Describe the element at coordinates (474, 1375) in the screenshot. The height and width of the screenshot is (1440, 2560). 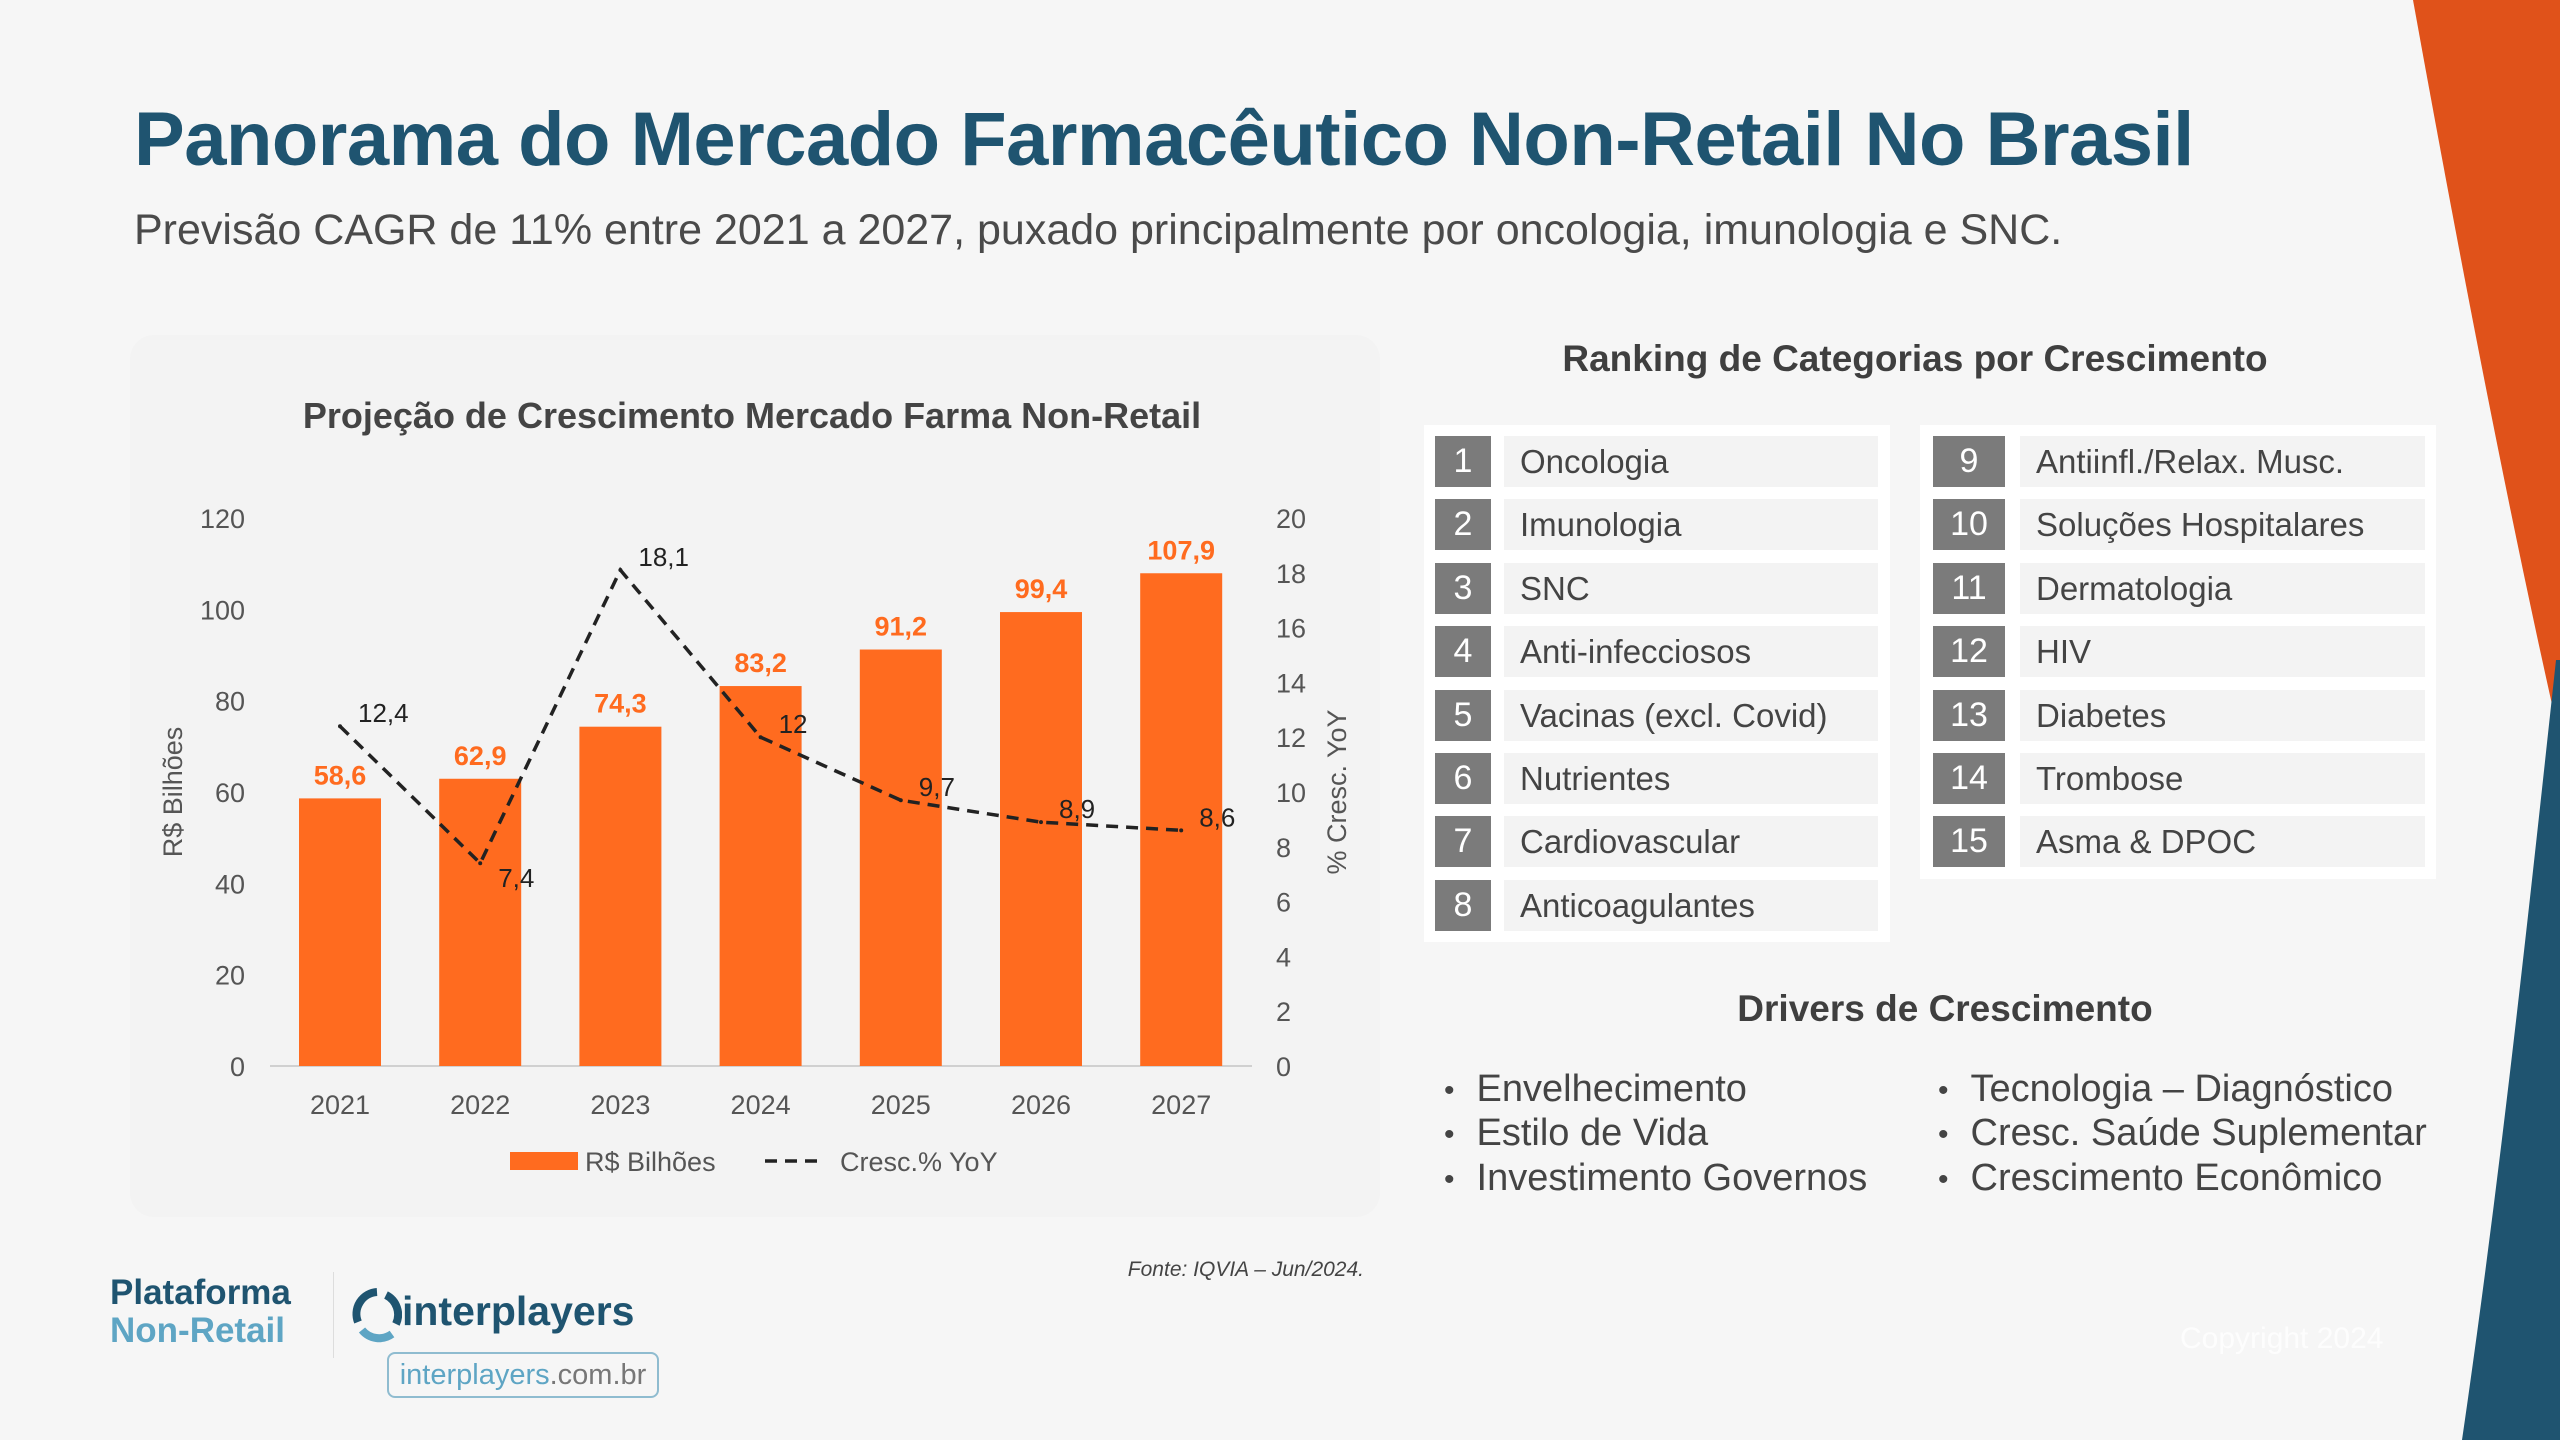
I see `url-main: interplayers` at that location.